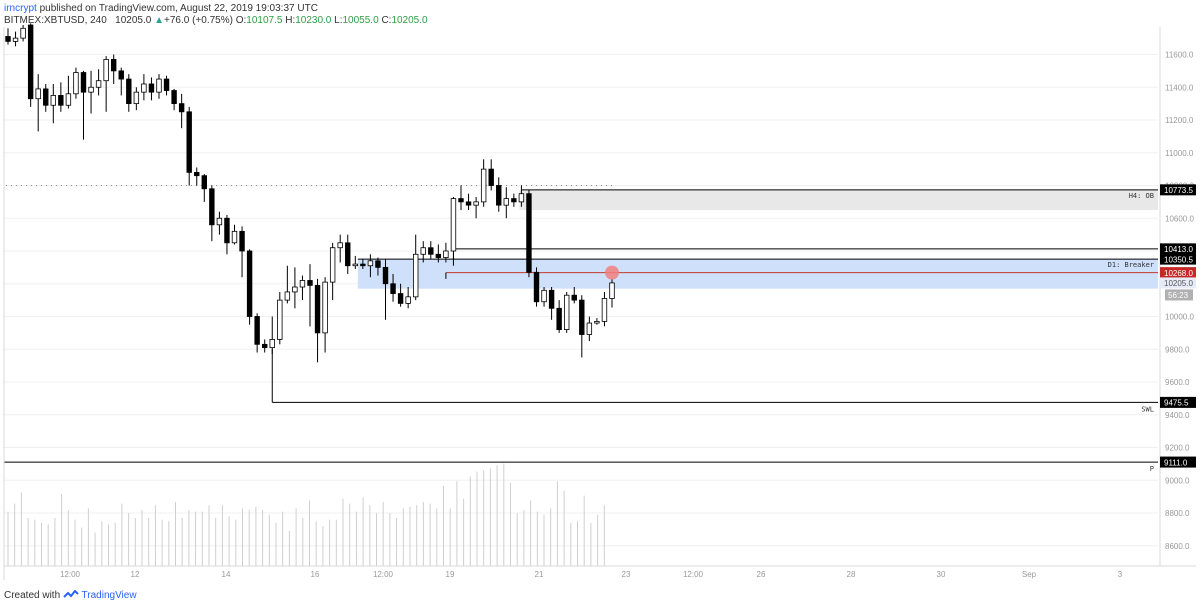  I want to click on price-tick-label: 9000.0, so click(1177, 480).